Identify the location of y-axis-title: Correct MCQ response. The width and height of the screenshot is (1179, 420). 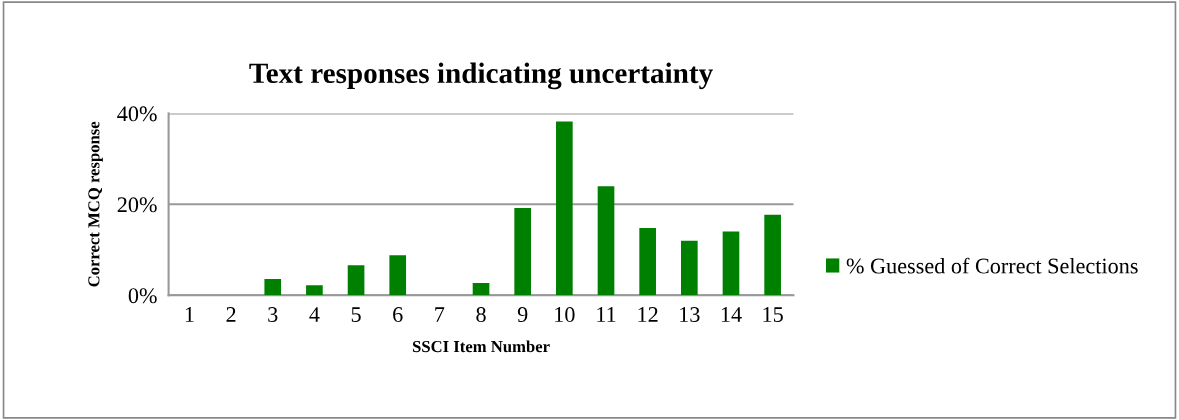
(95, 204).